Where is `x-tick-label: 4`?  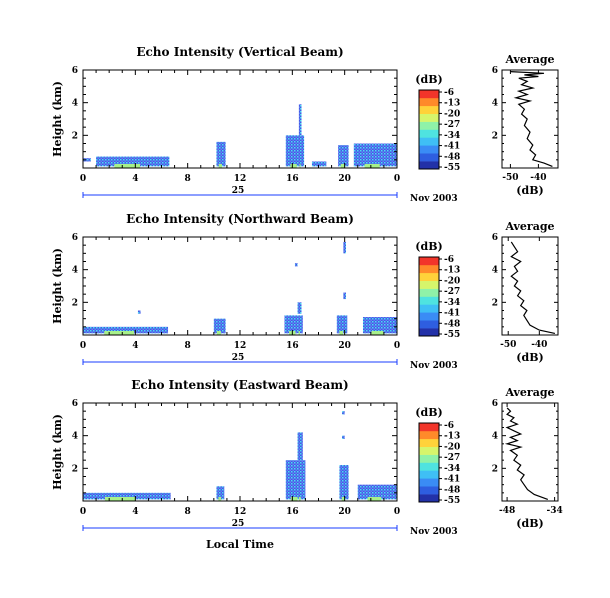
x-tick-label: 4 is located at coordinates (135, 179).